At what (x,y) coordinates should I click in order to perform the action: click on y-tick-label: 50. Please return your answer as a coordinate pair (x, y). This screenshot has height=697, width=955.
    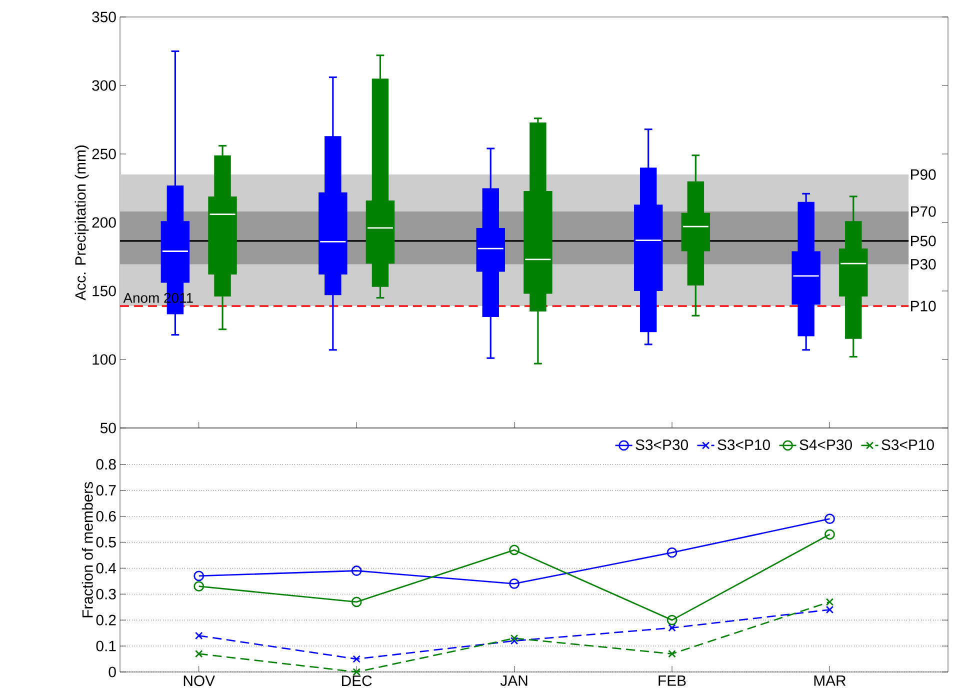
    Looking at the image, I should click on (108, 428).